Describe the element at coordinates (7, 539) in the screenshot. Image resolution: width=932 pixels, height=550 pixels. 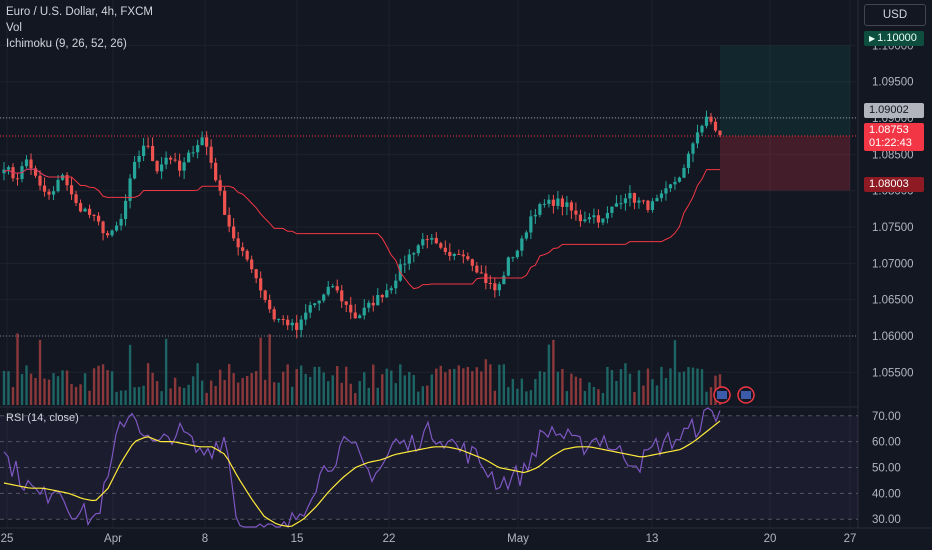
I see `time-axis-label: 25` at that location.